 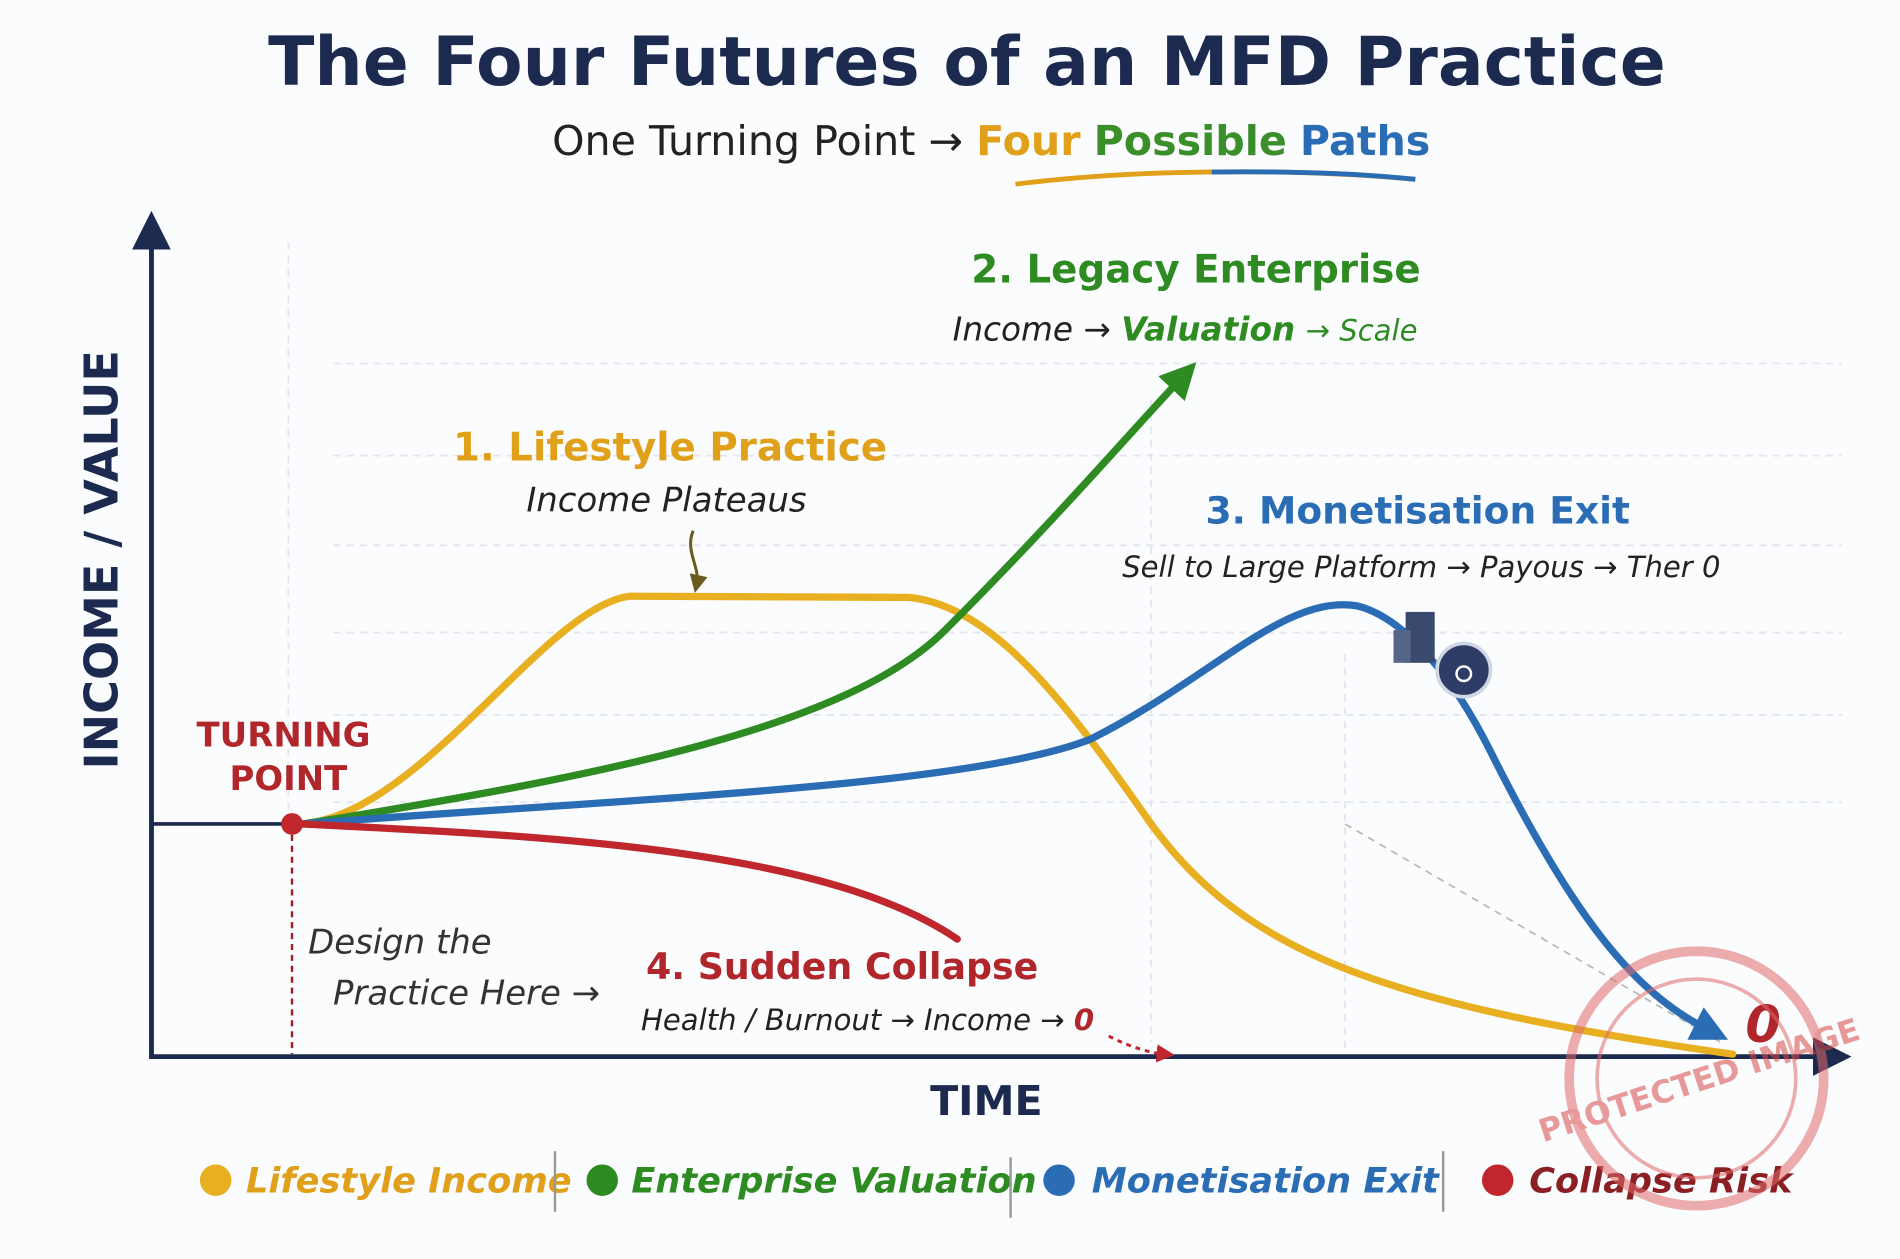 I want to click on pointer, so click(x=698, y=561).